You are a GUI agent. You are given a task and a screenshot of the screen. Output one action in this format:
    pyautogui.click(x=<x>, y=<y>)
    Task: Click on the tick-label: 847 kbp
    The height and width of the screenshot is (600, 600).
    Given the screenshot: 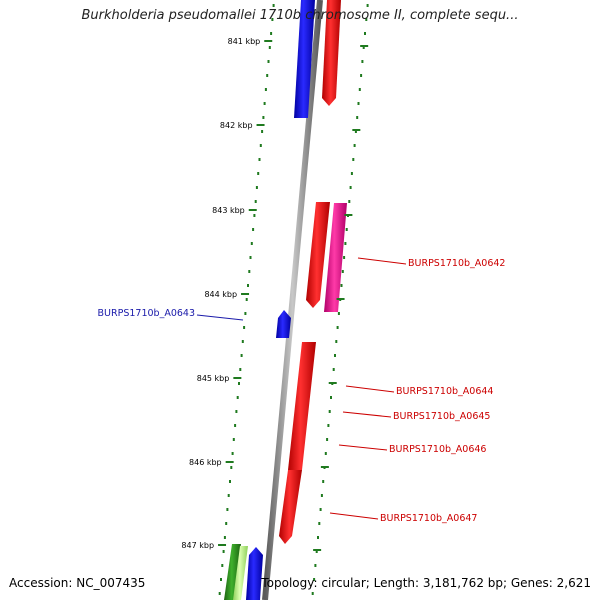 What is the action you would take?
    pyautogui.click(x=197, y=545)
    